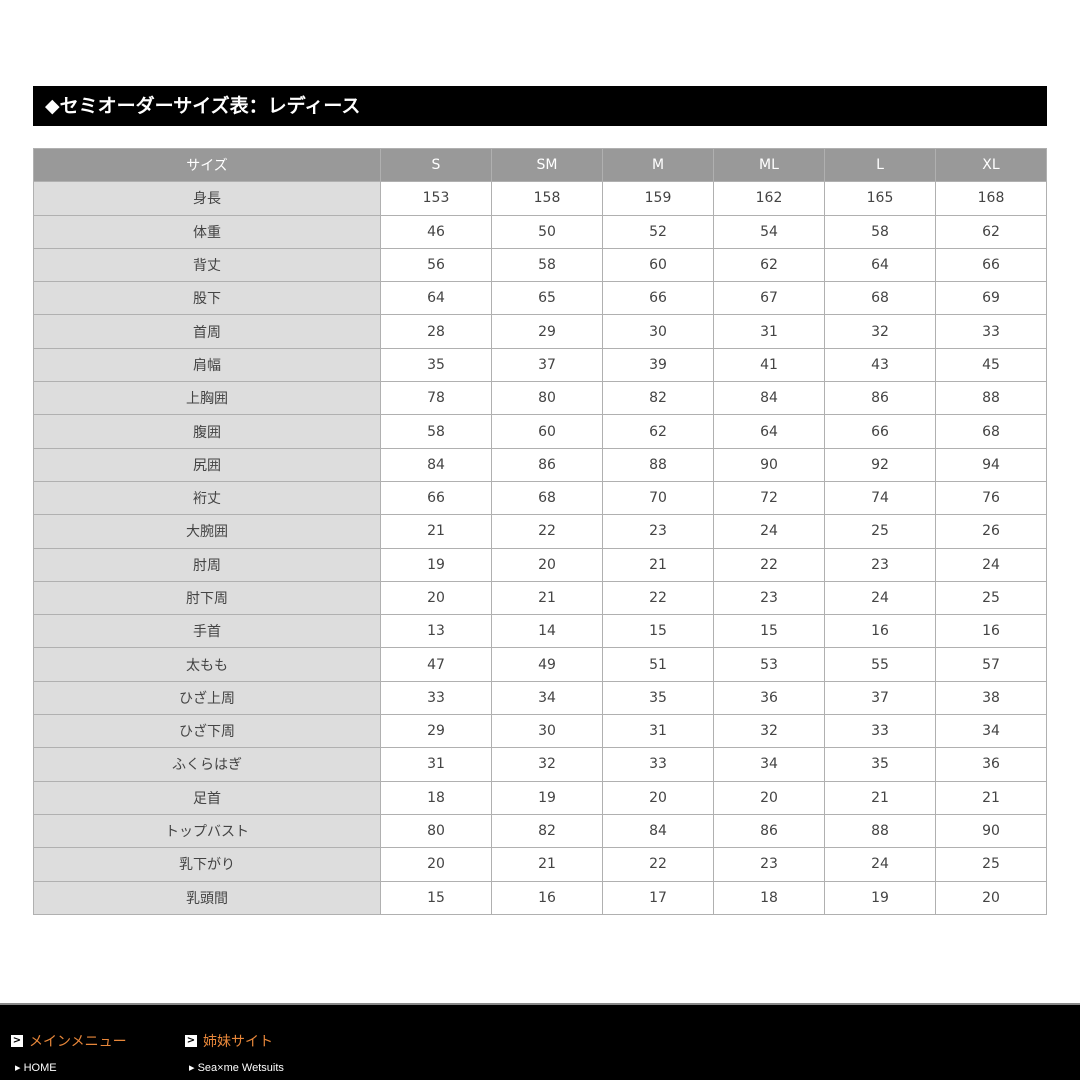 Image resolution: width=1080 pixels, height=1080 pixels. What do you see at coordinates (207, 598) in the screenshot?
I see `row-label: 肘下周` at bounding box center [207, 598].